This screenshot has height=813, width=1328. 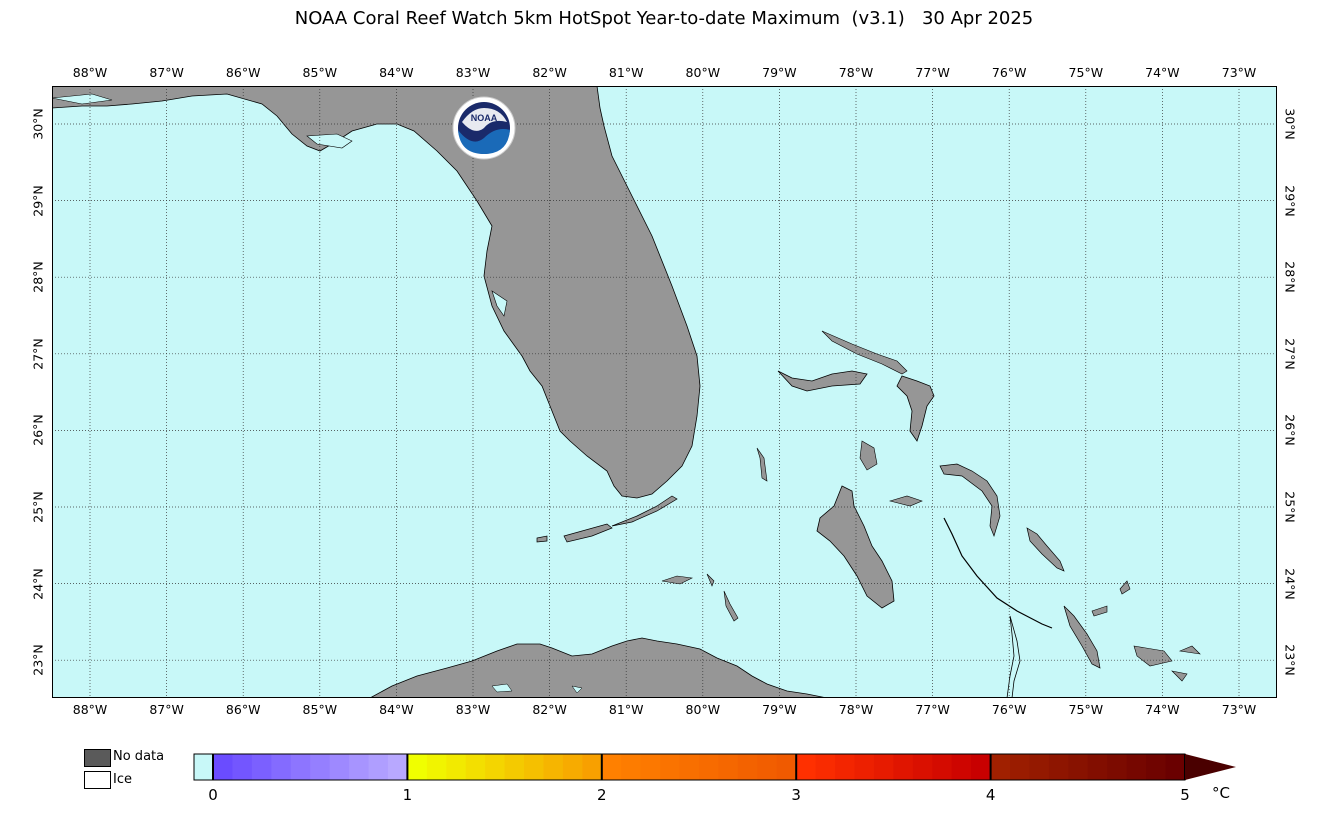 What do you see at coordinates (499, 303) in the screenshot?
I see `tampa-bay` at bounding box center [499, 303].